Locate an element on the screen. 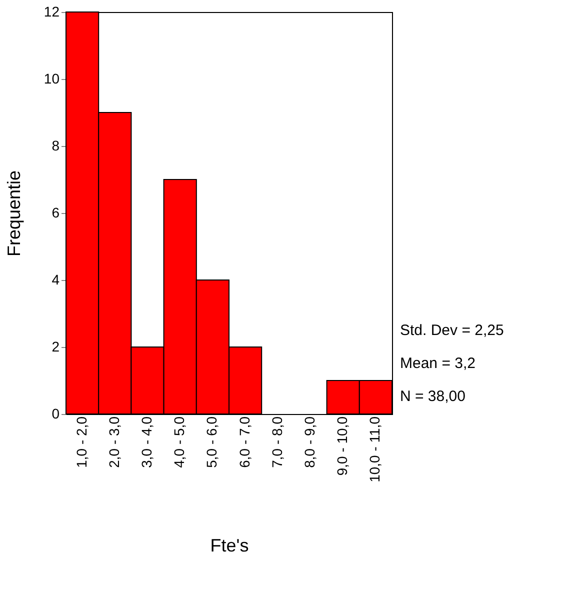 This screenshot has width=582, height=603. x-tick-label: 2,0 - 3,0 is located at coordinates (114, 442).